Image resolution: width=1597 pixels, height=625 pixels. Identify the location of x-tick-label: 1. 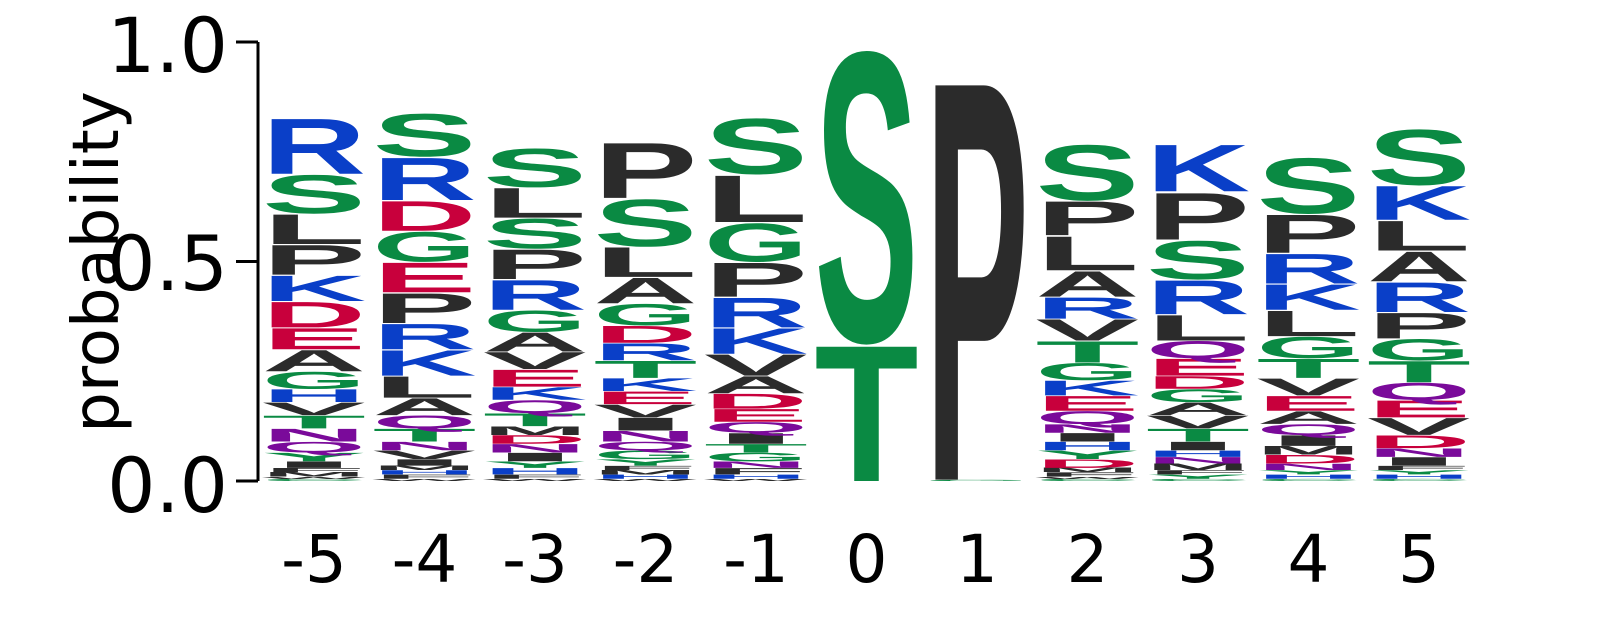
(977, 559).